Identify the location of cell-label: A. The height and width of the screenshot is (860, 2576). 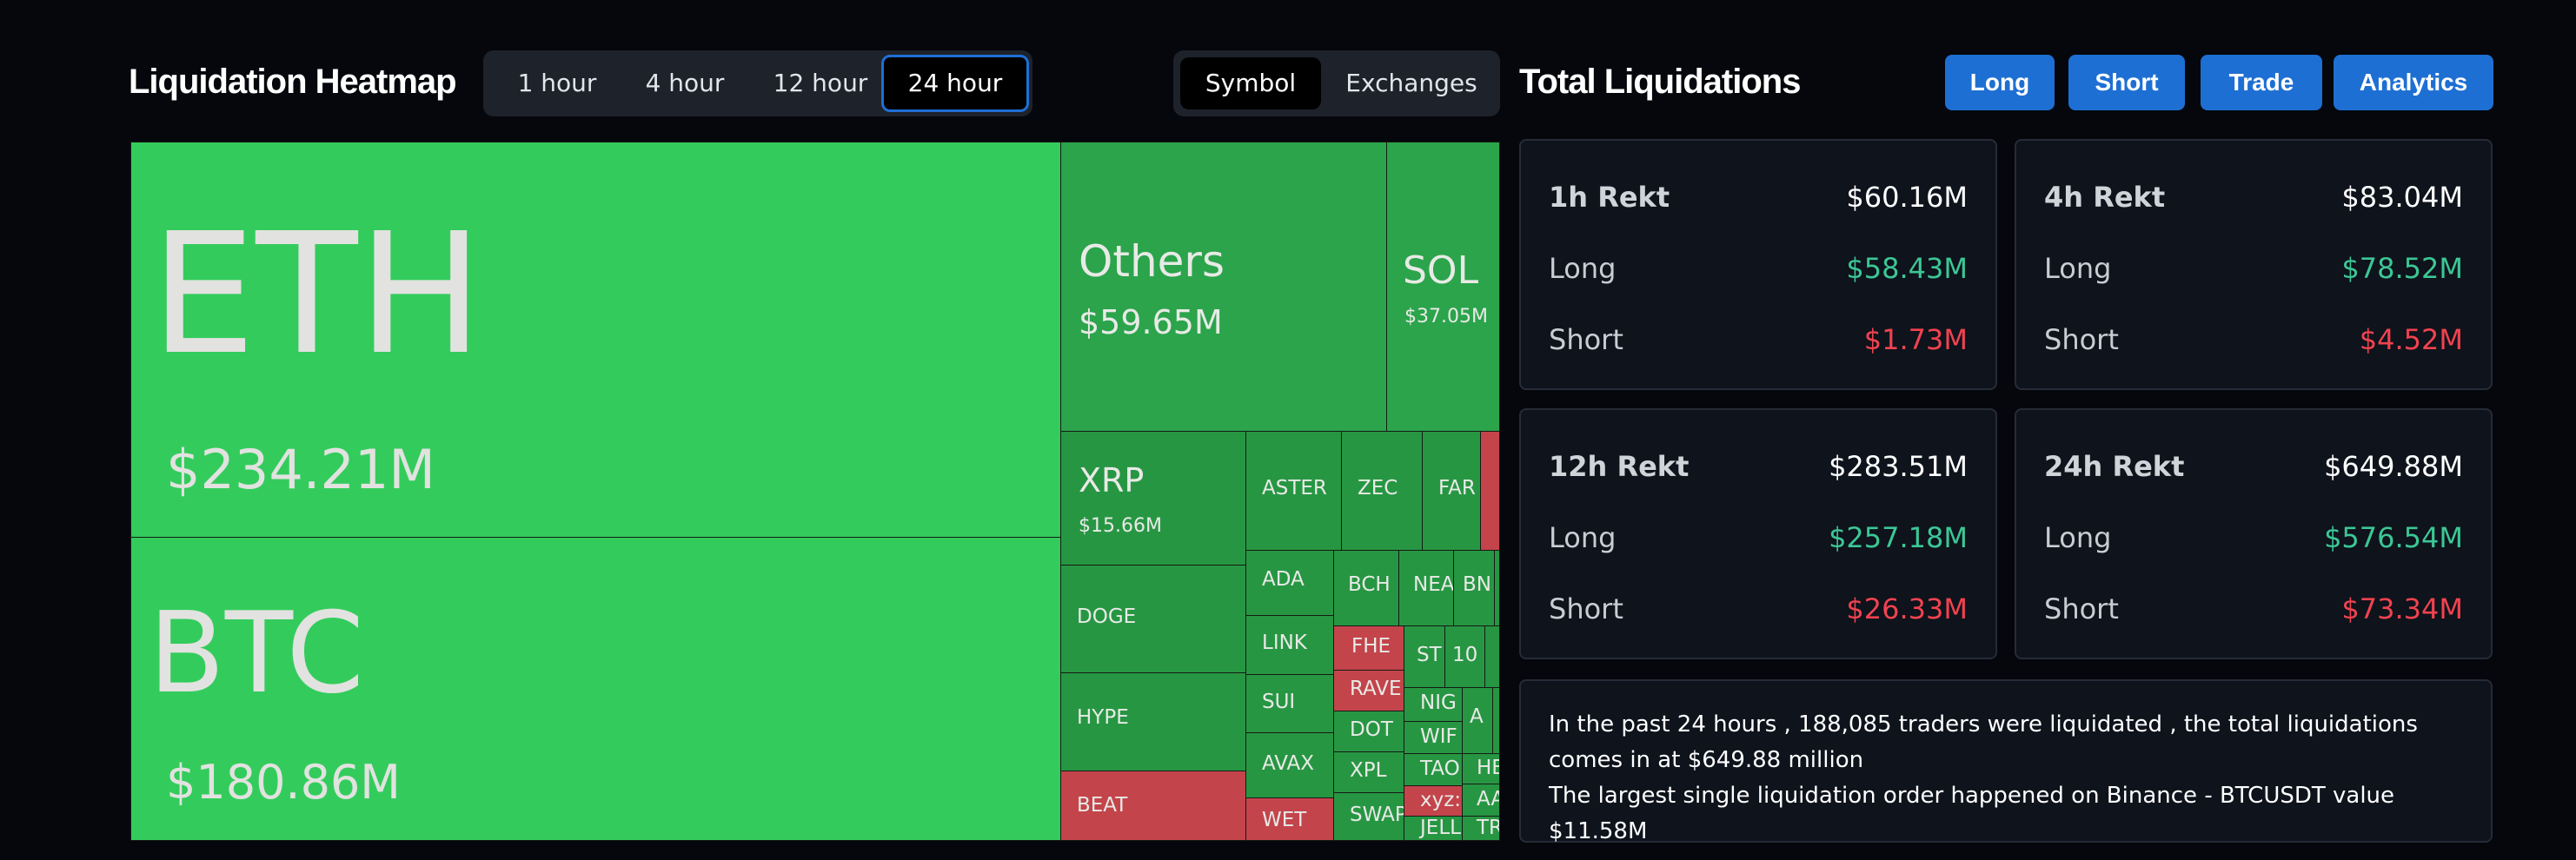
(1477, 716).